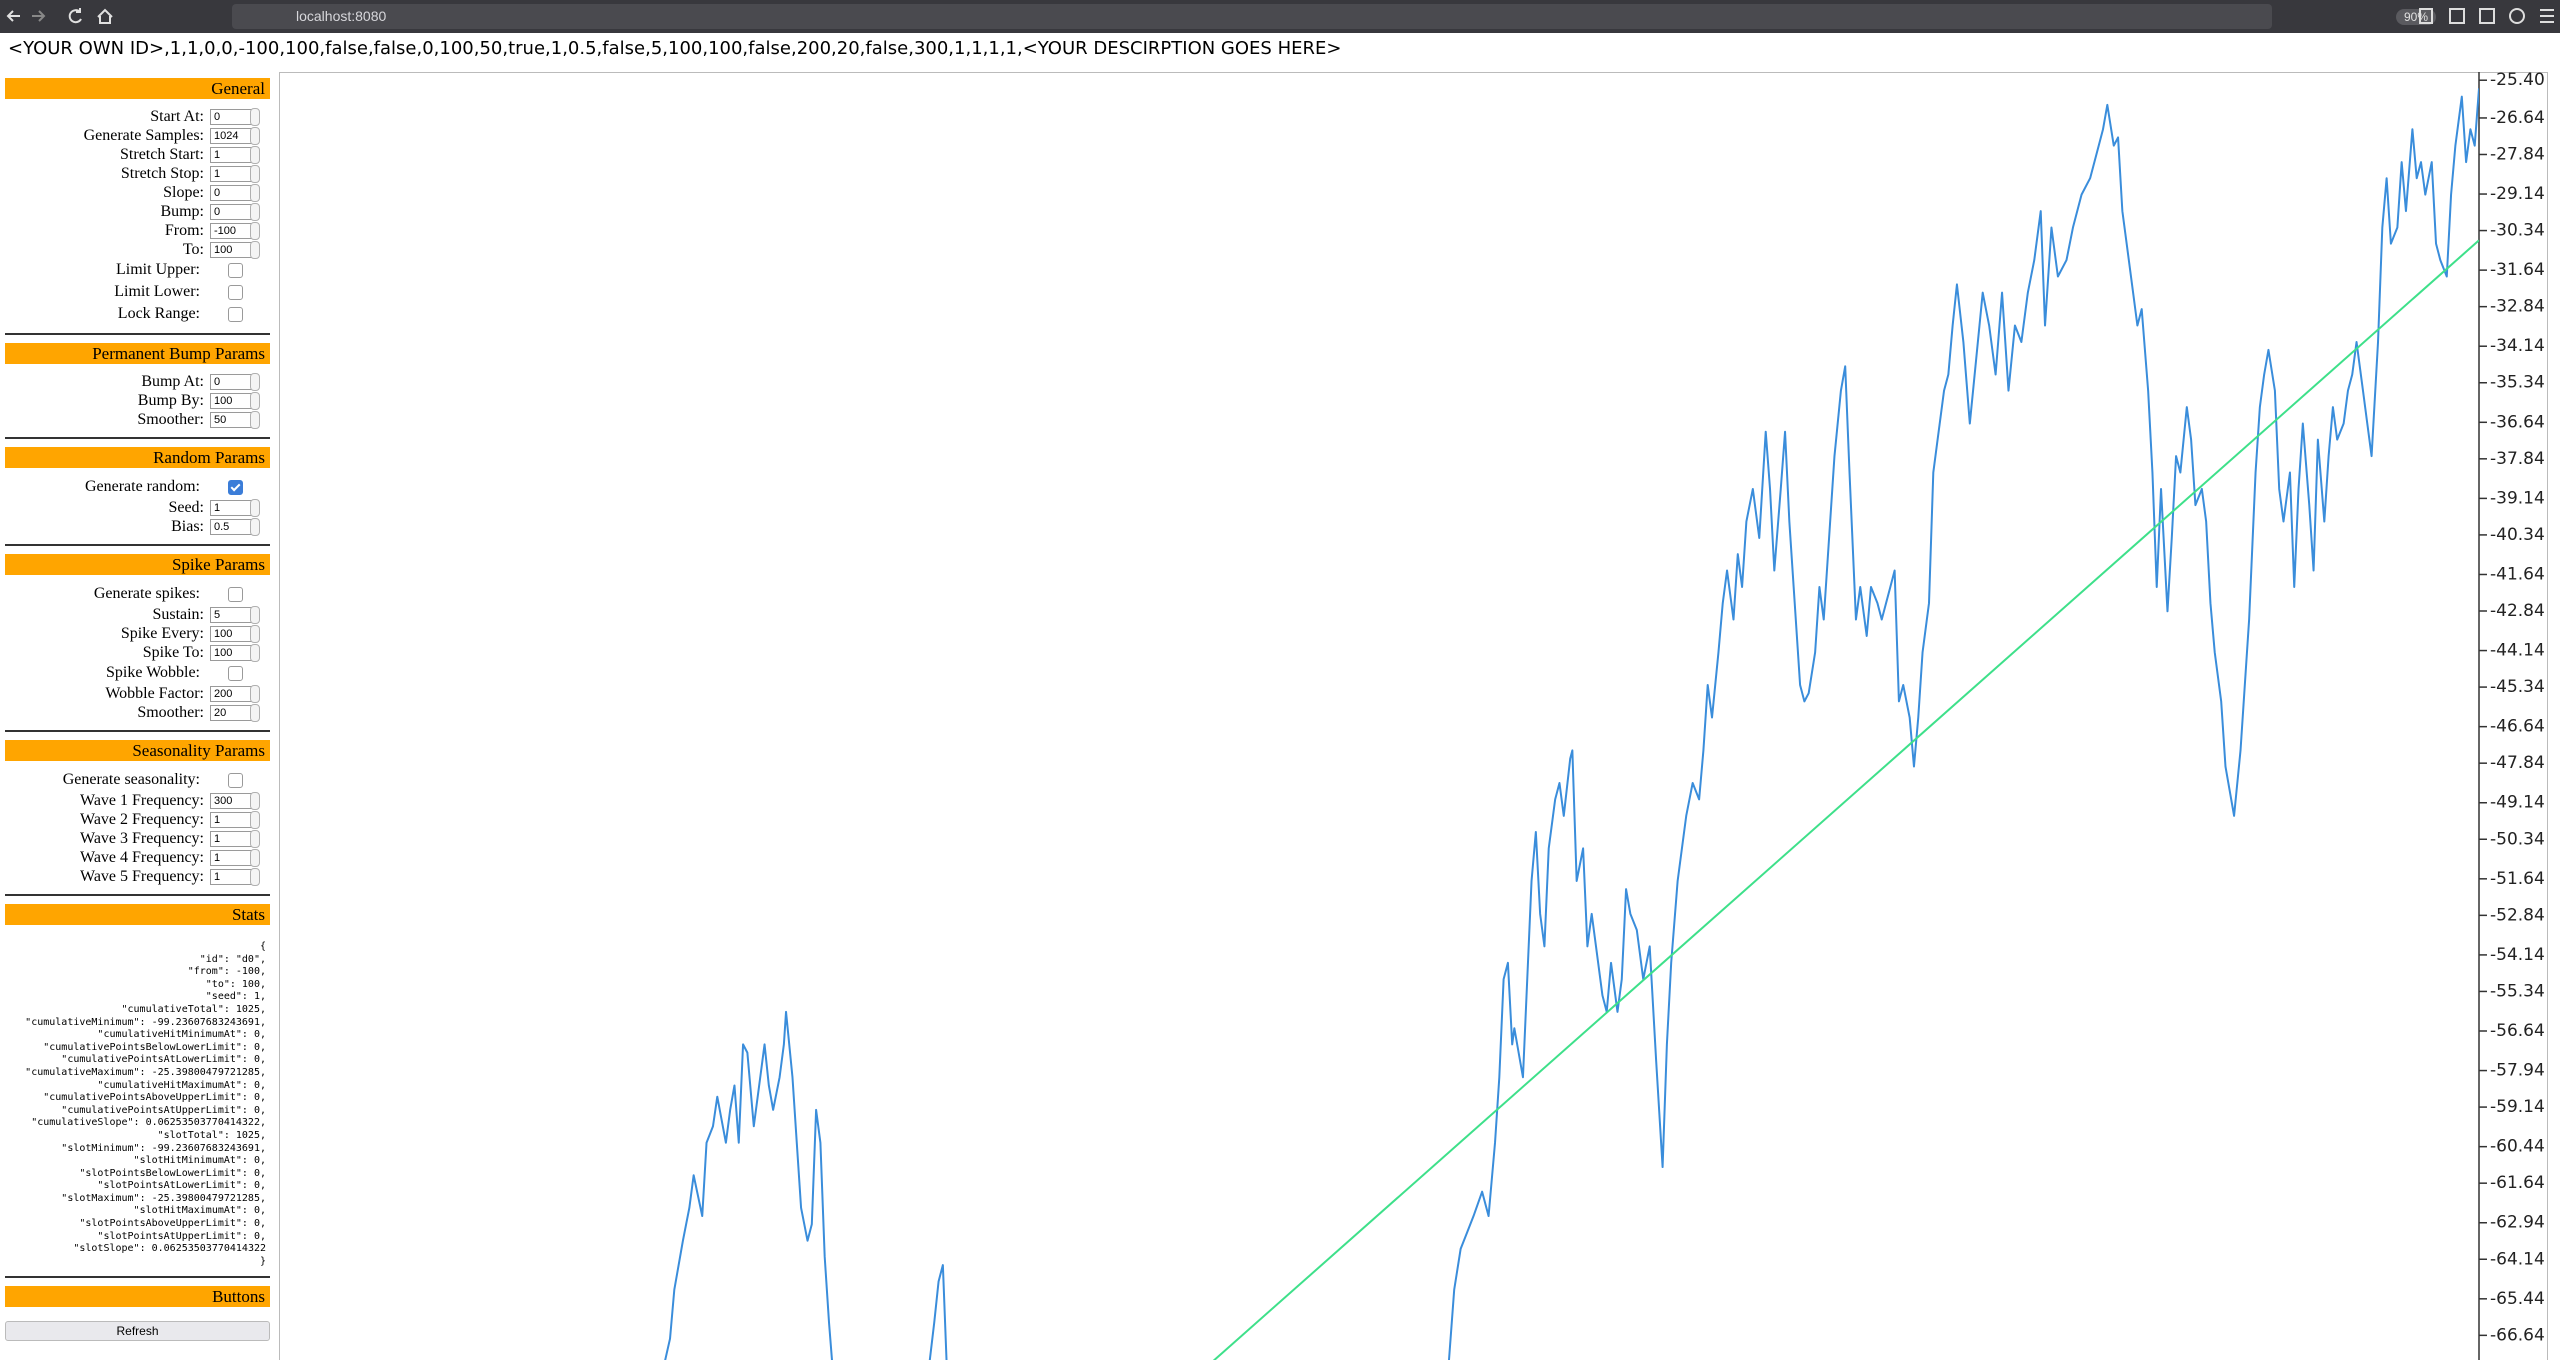 This screenshot has width=2560, height=1360. Describe the element at coordinates (181, 1085) in the screenshot. I see `stats-line: "cumulativeHitMaximumAt": 0,` at that location.